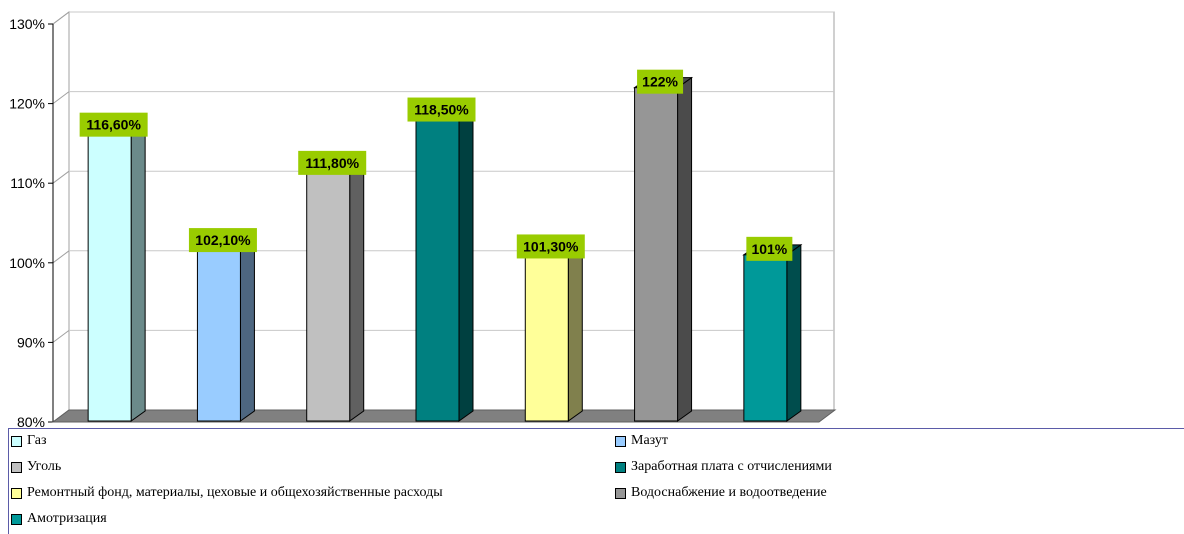 This screenshot has height=534, width=1184. What do you see at coordinates (731, 466) in the screenshot?
I see `legend-label: Заработная плата с отчислениями` at bounding box center [731, 466].